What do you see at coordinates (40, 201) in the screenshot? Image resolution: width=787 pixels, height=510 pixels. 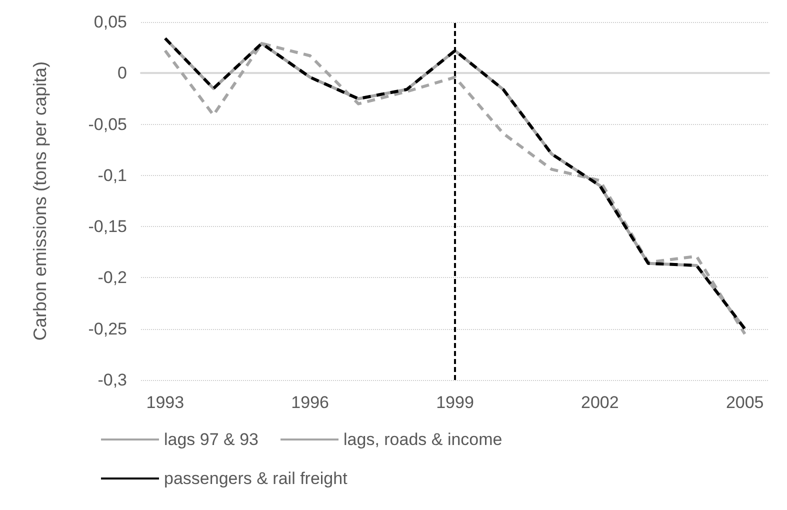 I see `y-axis-title: Carbon emissions (tons per capita)` at bounding box center [40, 201].